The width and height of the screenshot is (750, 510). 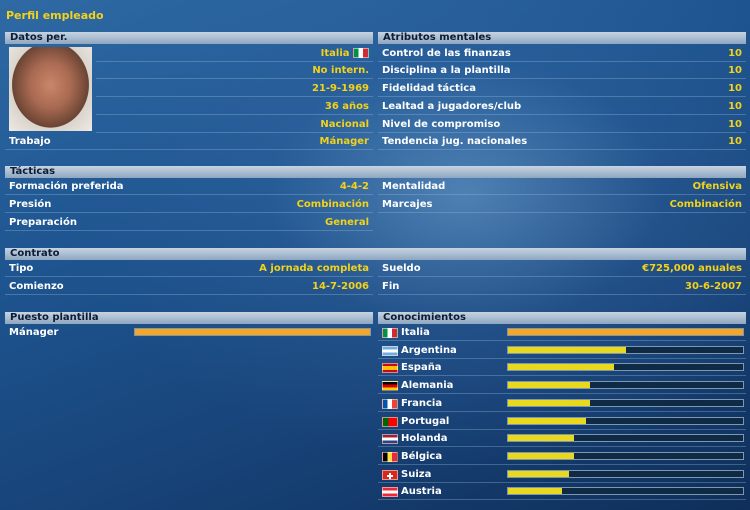 What do you see at coordinates (562, 318) in the screenshot?
I see `knowledge-header: Conocimientos` at bounding box center [562, 318].